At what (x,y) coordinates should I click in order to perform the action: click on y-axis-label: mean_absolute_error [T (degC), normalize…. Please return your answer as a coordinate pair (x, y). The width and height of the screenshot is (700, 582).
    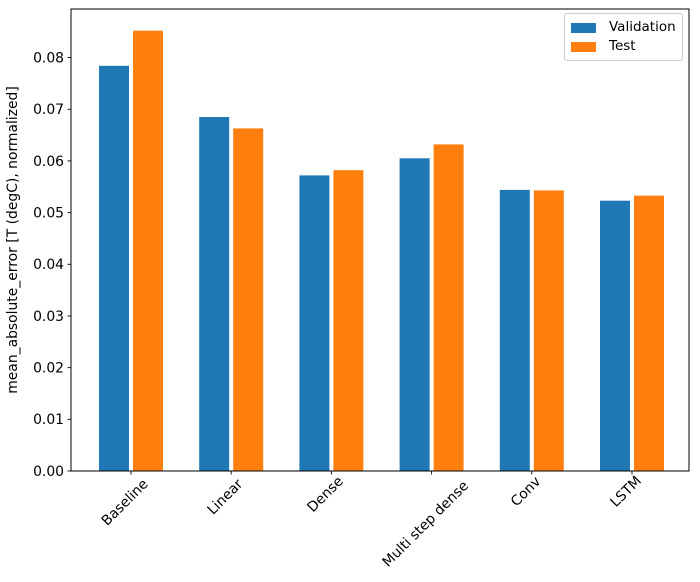
    Looking at the image, I should click on (13, 240).